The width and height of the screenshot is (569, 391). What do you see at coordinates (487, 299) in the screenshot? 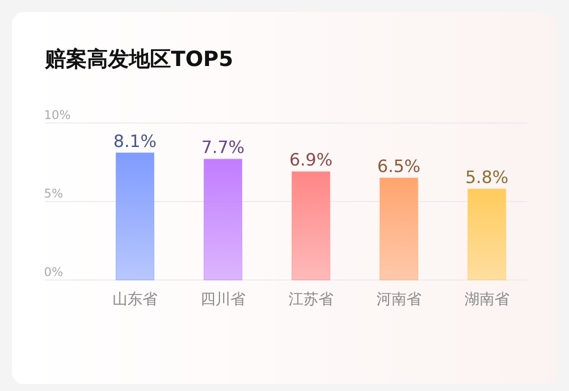
I see `x-tick-label: 湖南省` at bounding box center [487, 299].